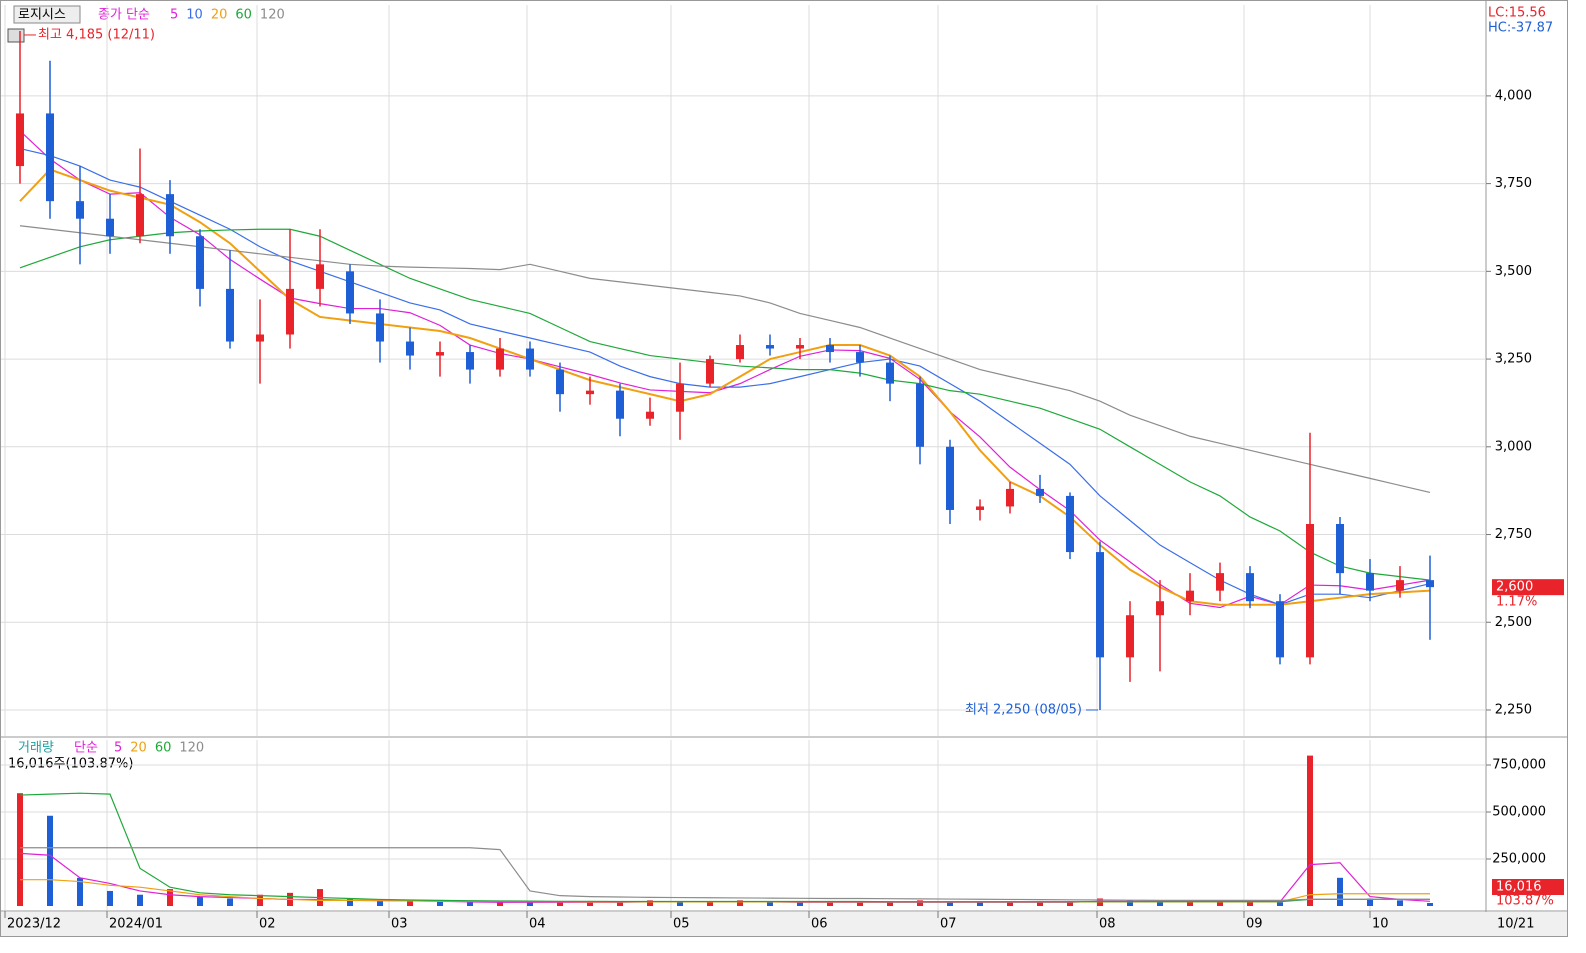  Describe the element at coordinates (1513, 534) in the screenshot. I see `y-tick-label: 2,750` at that location.